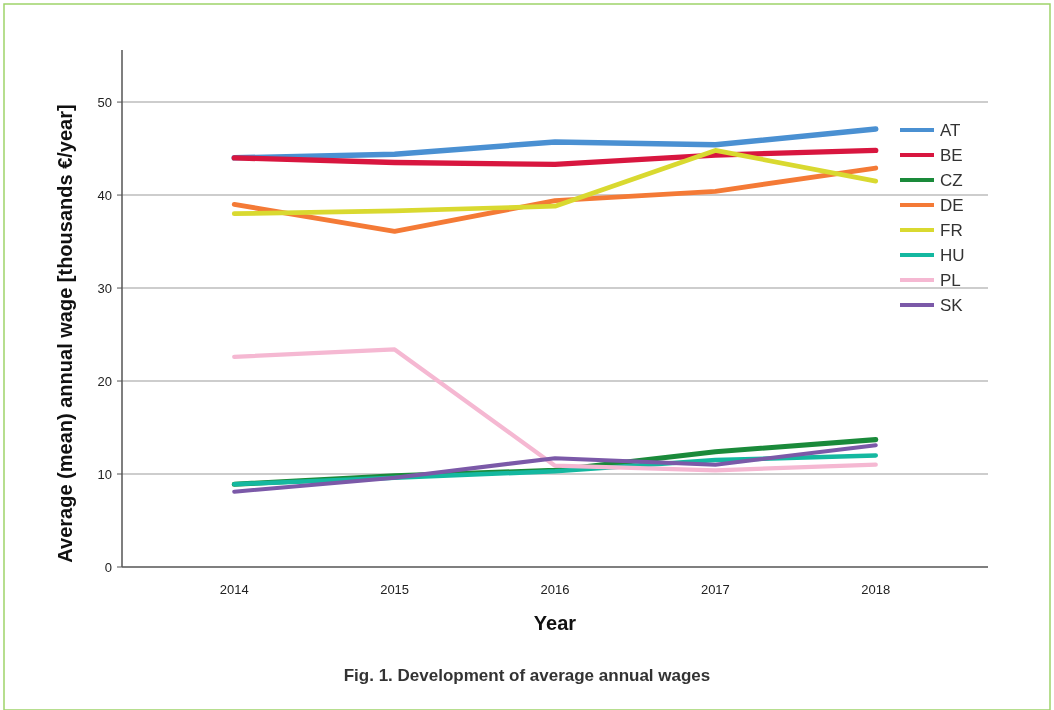  What do you see at coordinates (104, 288) in the screenshot?
I see `y-tick-label: 30` at bounding box center [104, 288].